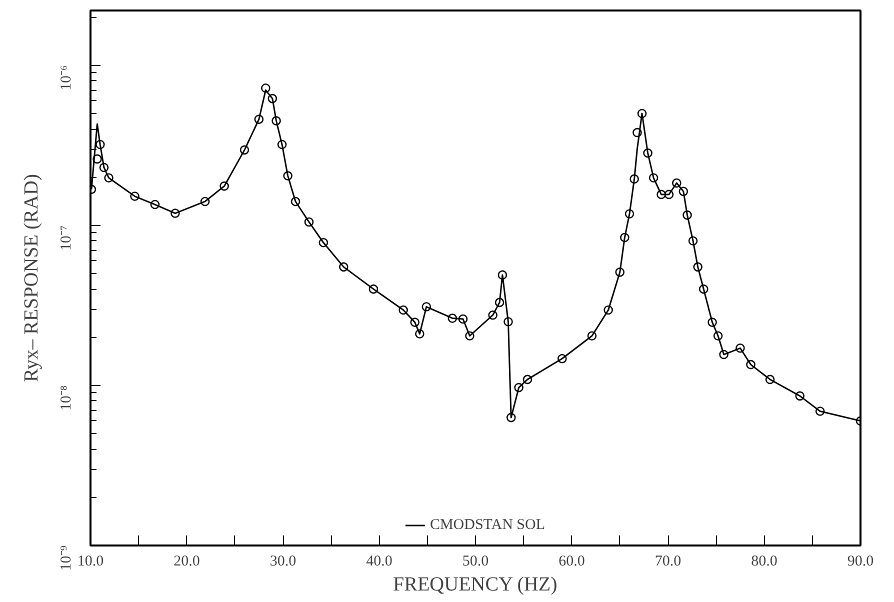 The width and height of the screenshot is (894, 602). Describe the element at coordinates (475, 585) in the screenshot. I see `x-axis-title: FREQUENCY (HZ)` at that location.